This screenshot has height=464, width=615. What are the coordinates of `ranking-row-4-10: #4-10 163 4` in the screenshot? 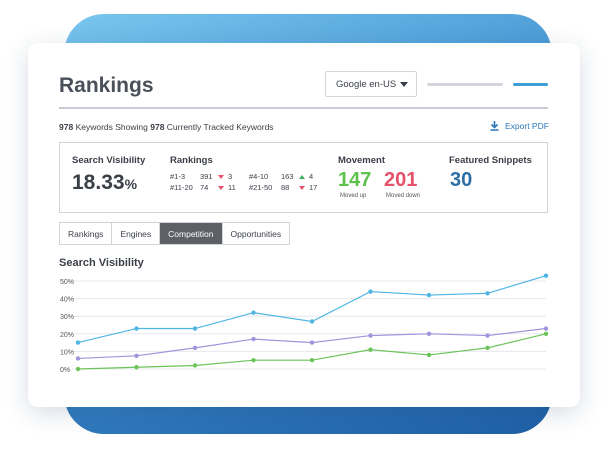 It's located at (281, 176).